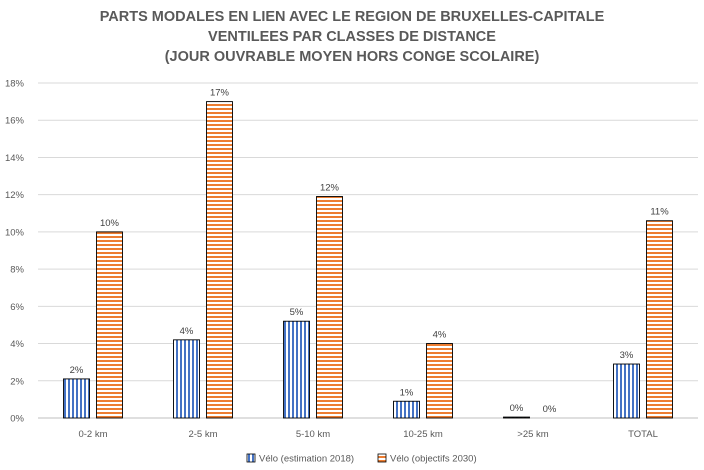 Image resolution: width=704 pixels, height=470 pixels. What do you see at coordinates (220, 93) in the screenshot?
I see `data-label-series-2: 17%` at bounding box center [220, 93].